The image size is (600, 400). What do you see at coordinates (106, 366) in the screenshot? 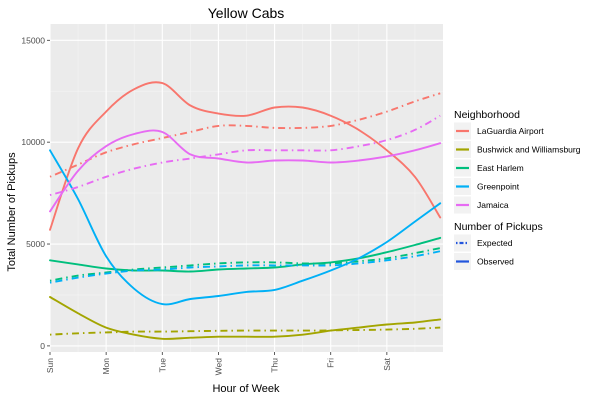
I see `x-tick-label: Mon` at bounding box center [106, 366].